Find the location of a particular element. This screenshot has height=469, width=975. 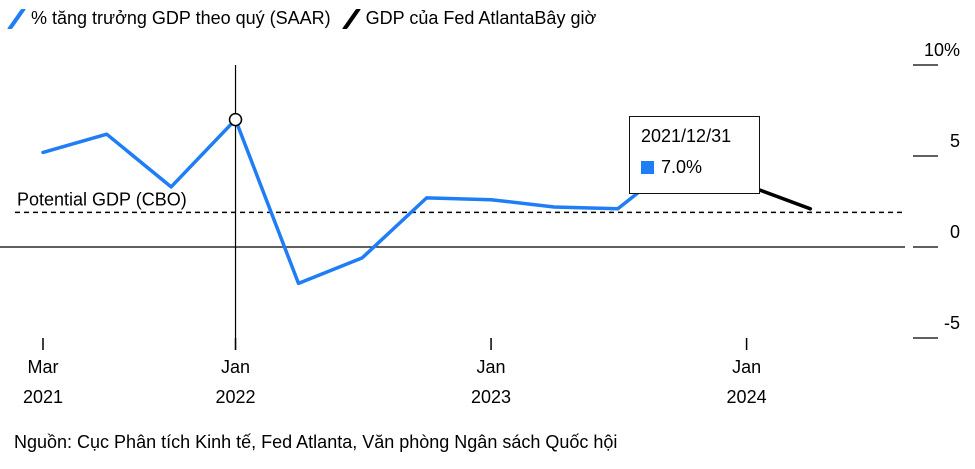

y-tick-label: 10% is located at coordinates (942, 50).